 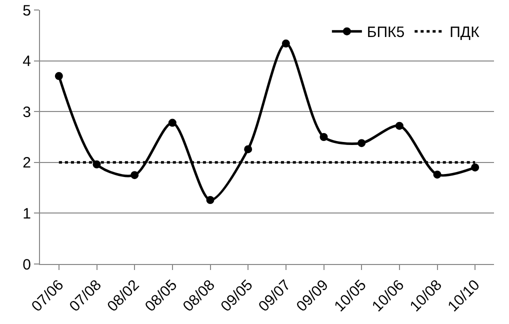 What do you see at coordinates (465, 33) in the screenshot?
I see `legend-label: ПДК` at bounding box center [465, 33].